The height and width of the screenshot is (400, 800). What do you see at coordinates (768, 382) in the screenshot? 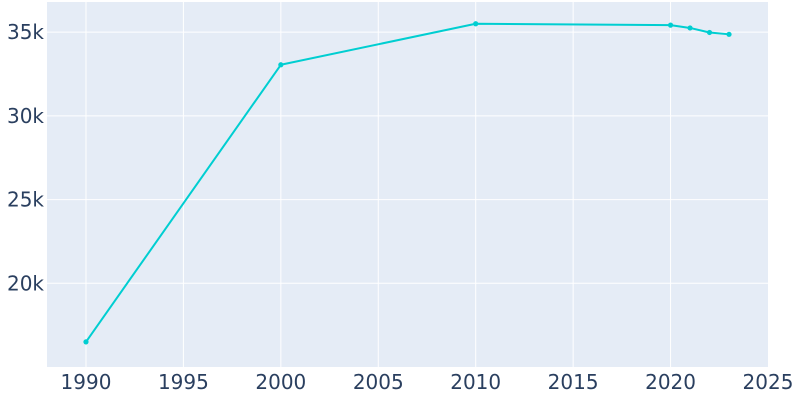
I see `x-tick-label: 2025` at bounding box center [768, 382].